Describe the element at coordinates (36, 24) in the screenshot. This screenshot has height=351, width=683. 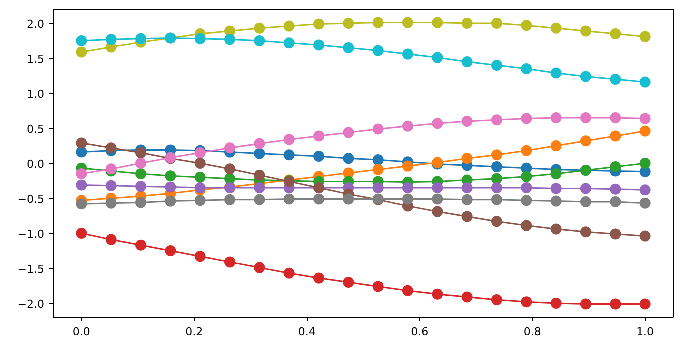
I see `y-tick-label: 2.0` at that location.